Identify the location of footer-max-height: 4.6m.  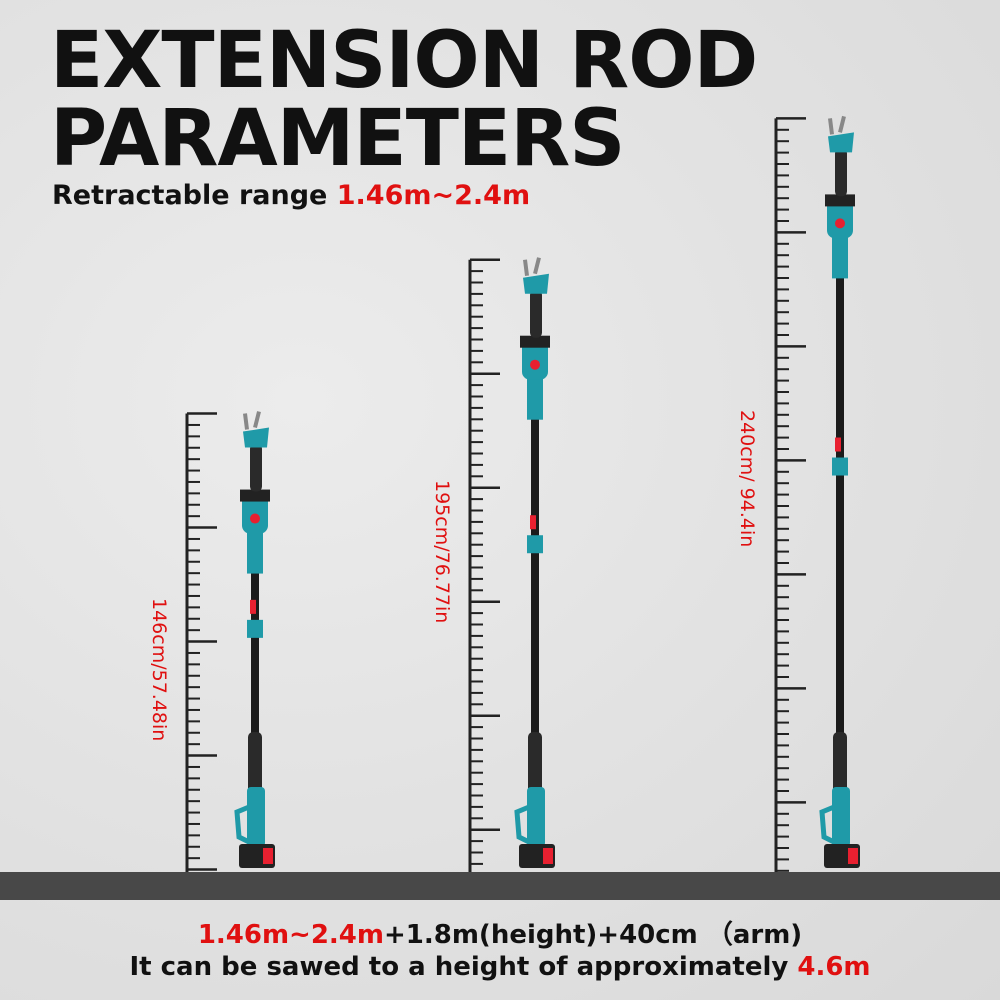
(834, 967).